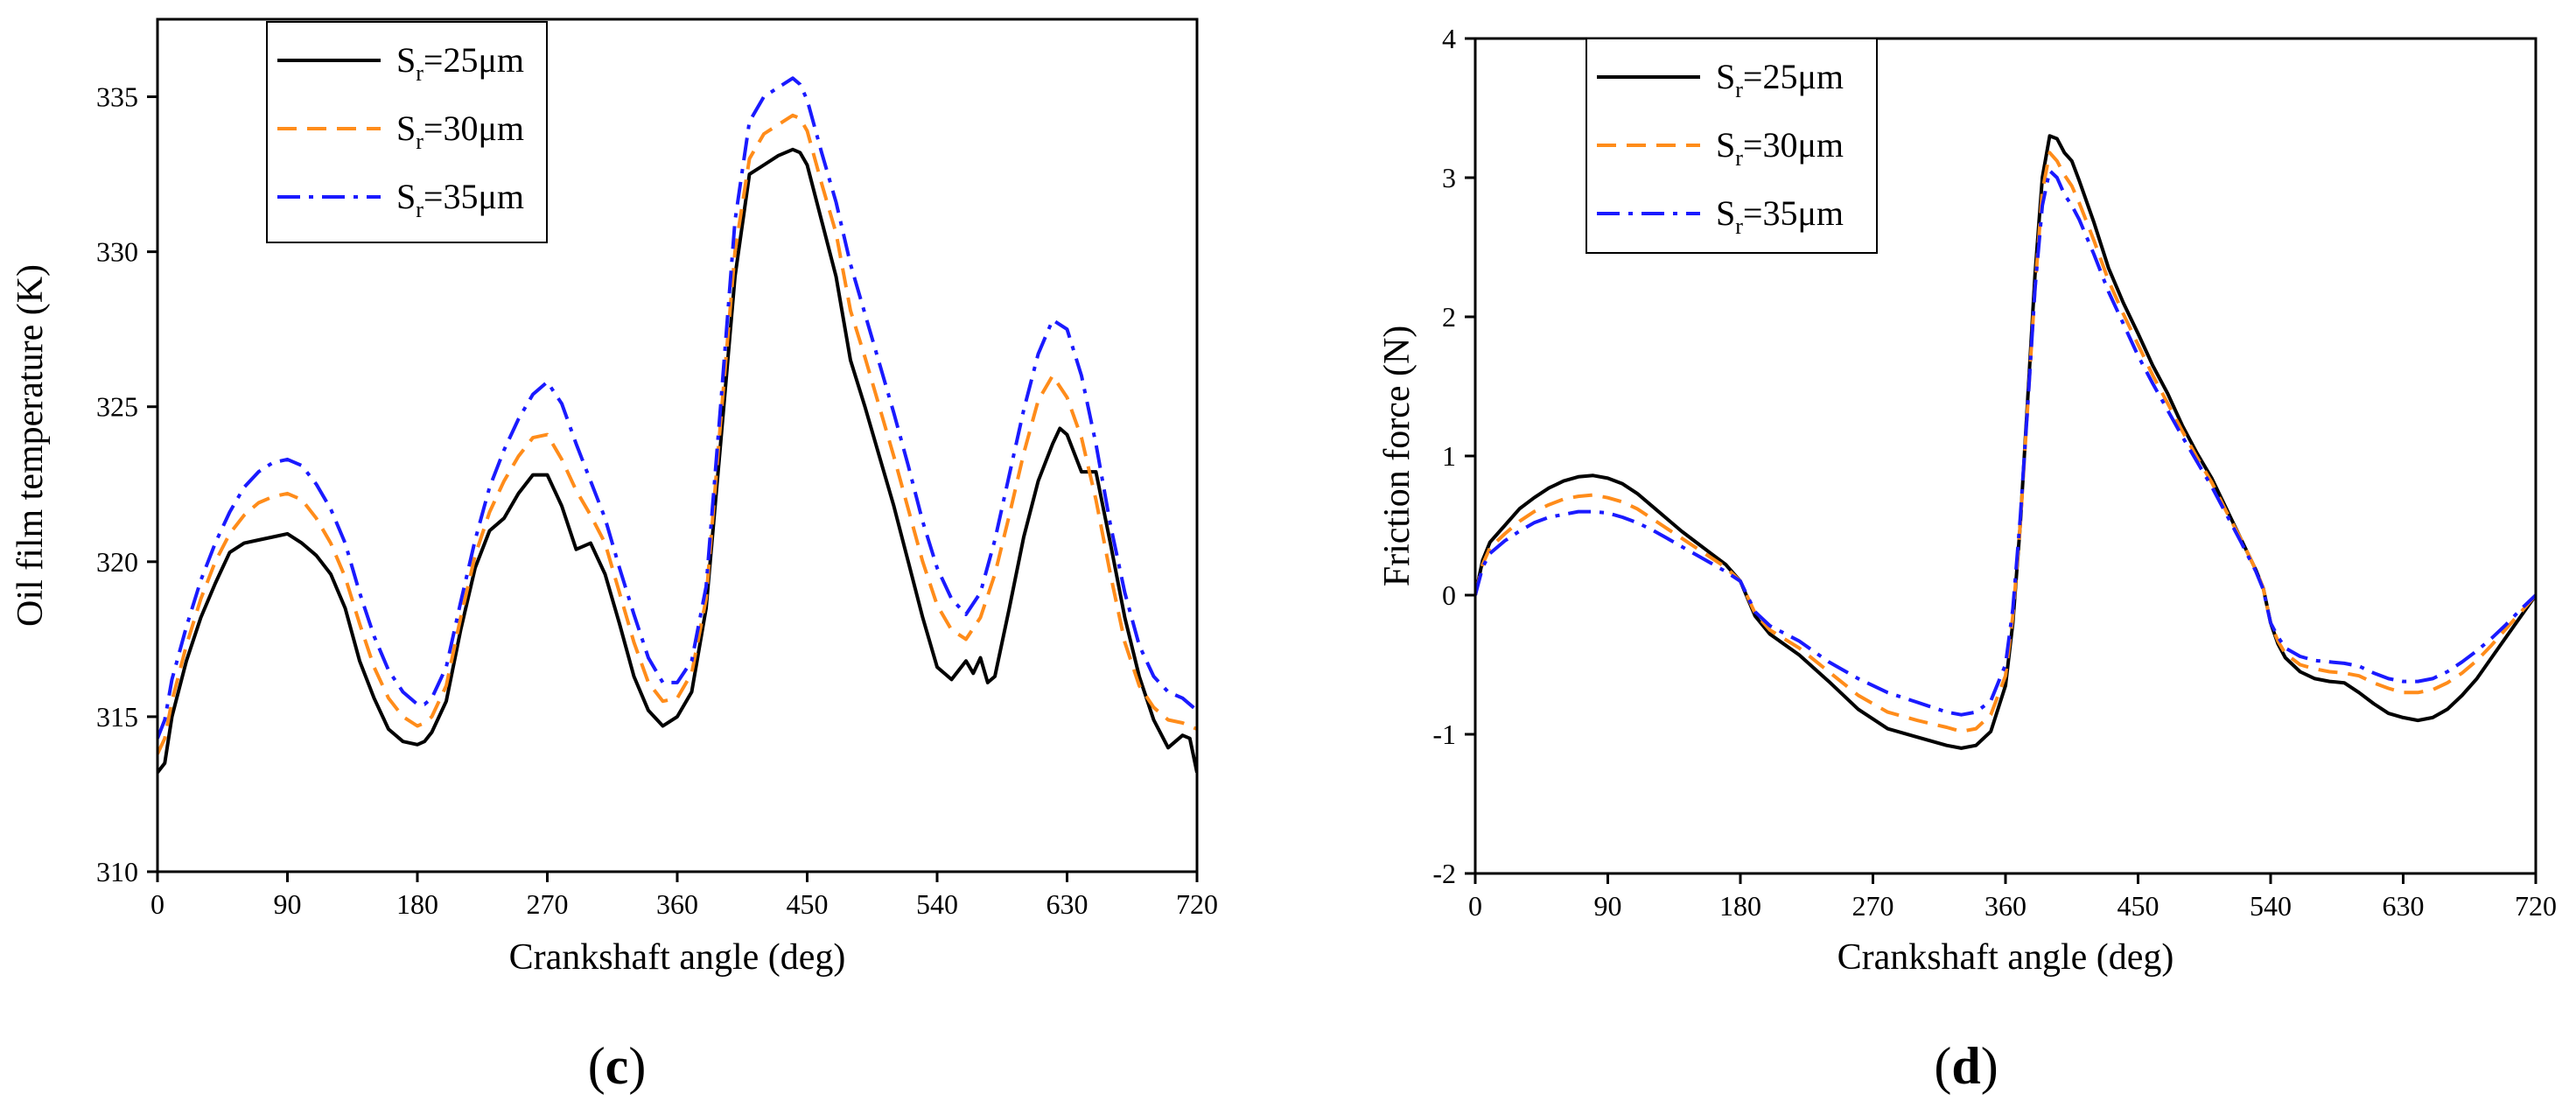 This screenshot has height=1108, width=2576. I want to click on y-tick-label: 325, so click(117, 407).